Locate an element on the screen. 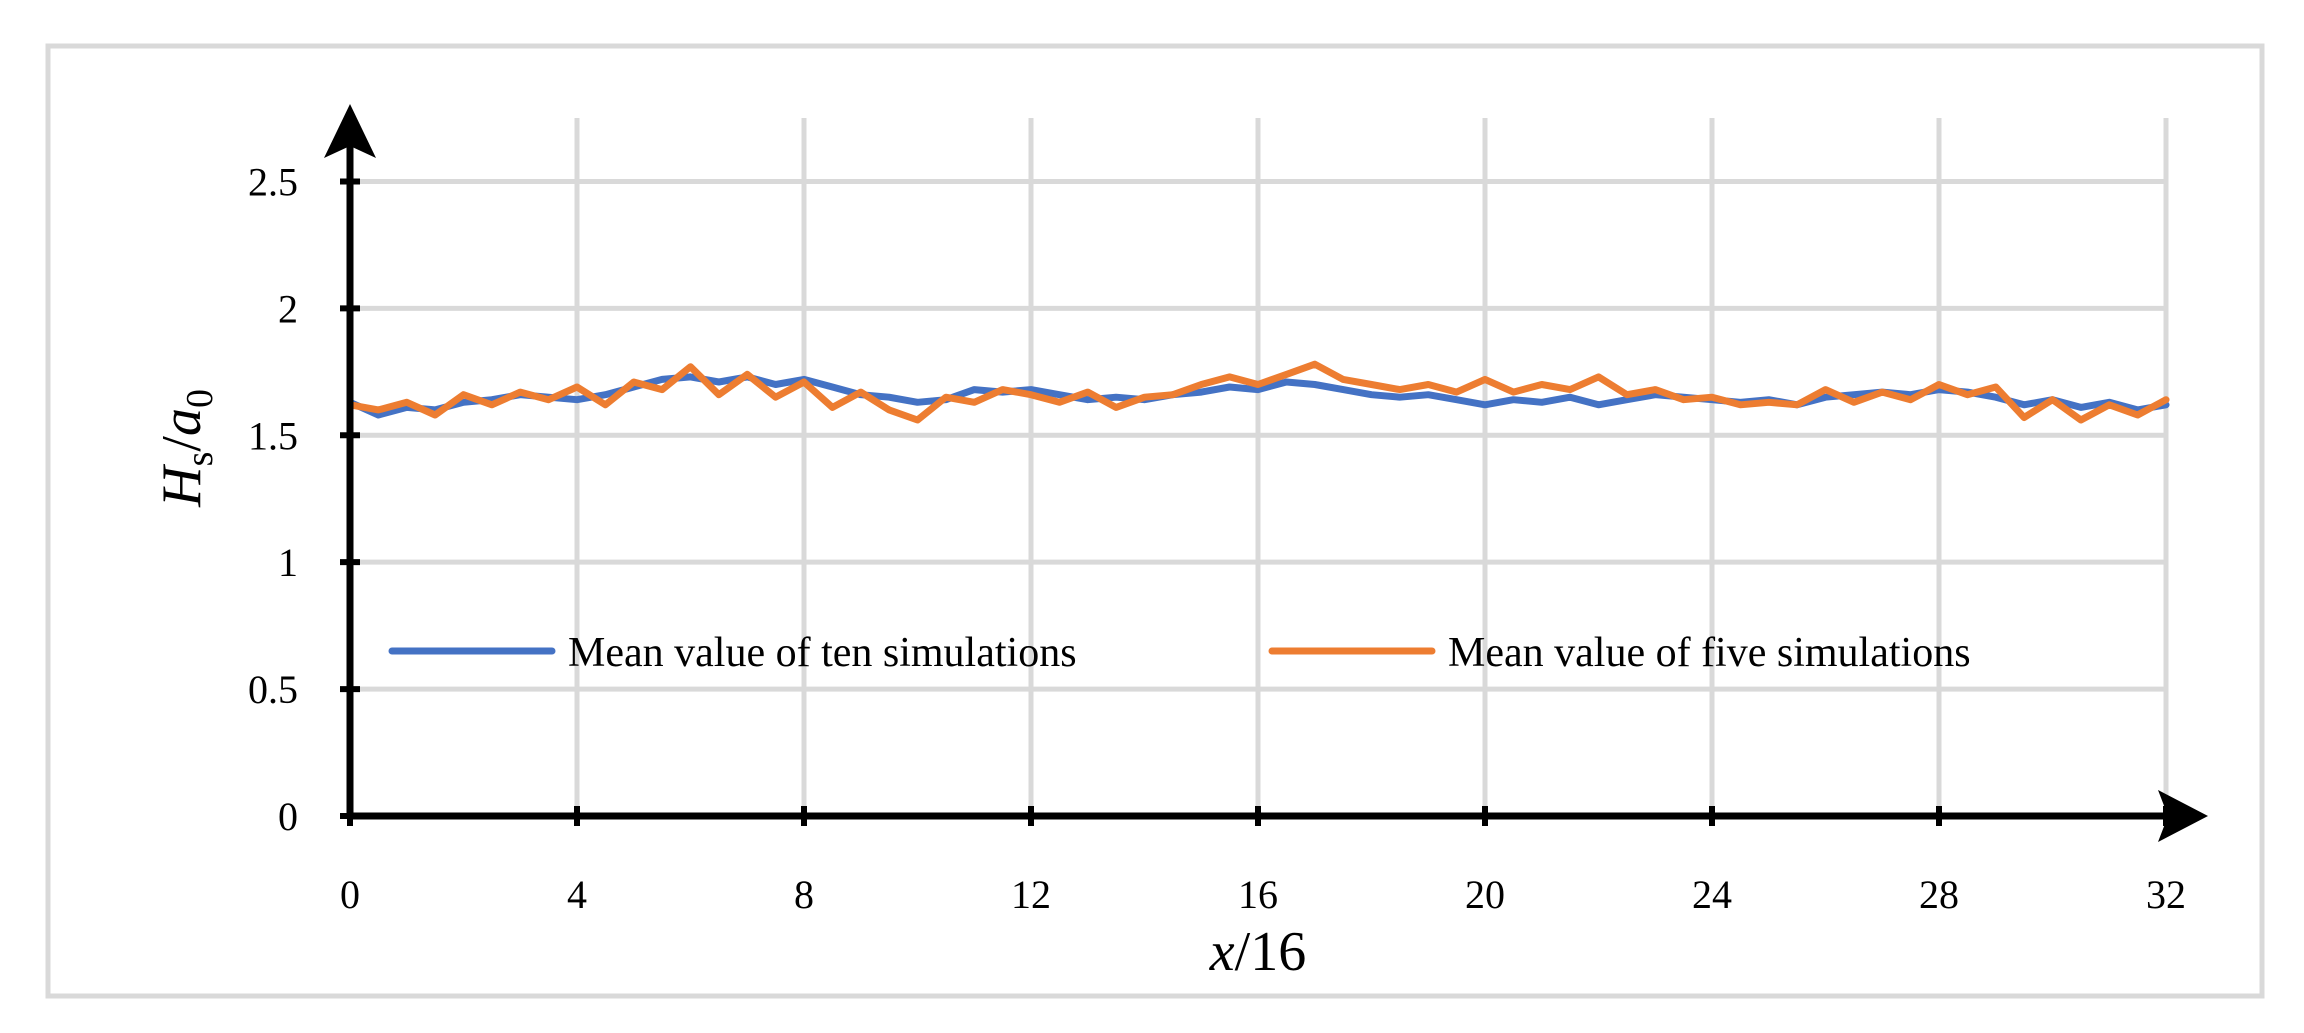  legend-label-ten-simulations: Mean value of ten simulations is located at coordinates (822, 653).